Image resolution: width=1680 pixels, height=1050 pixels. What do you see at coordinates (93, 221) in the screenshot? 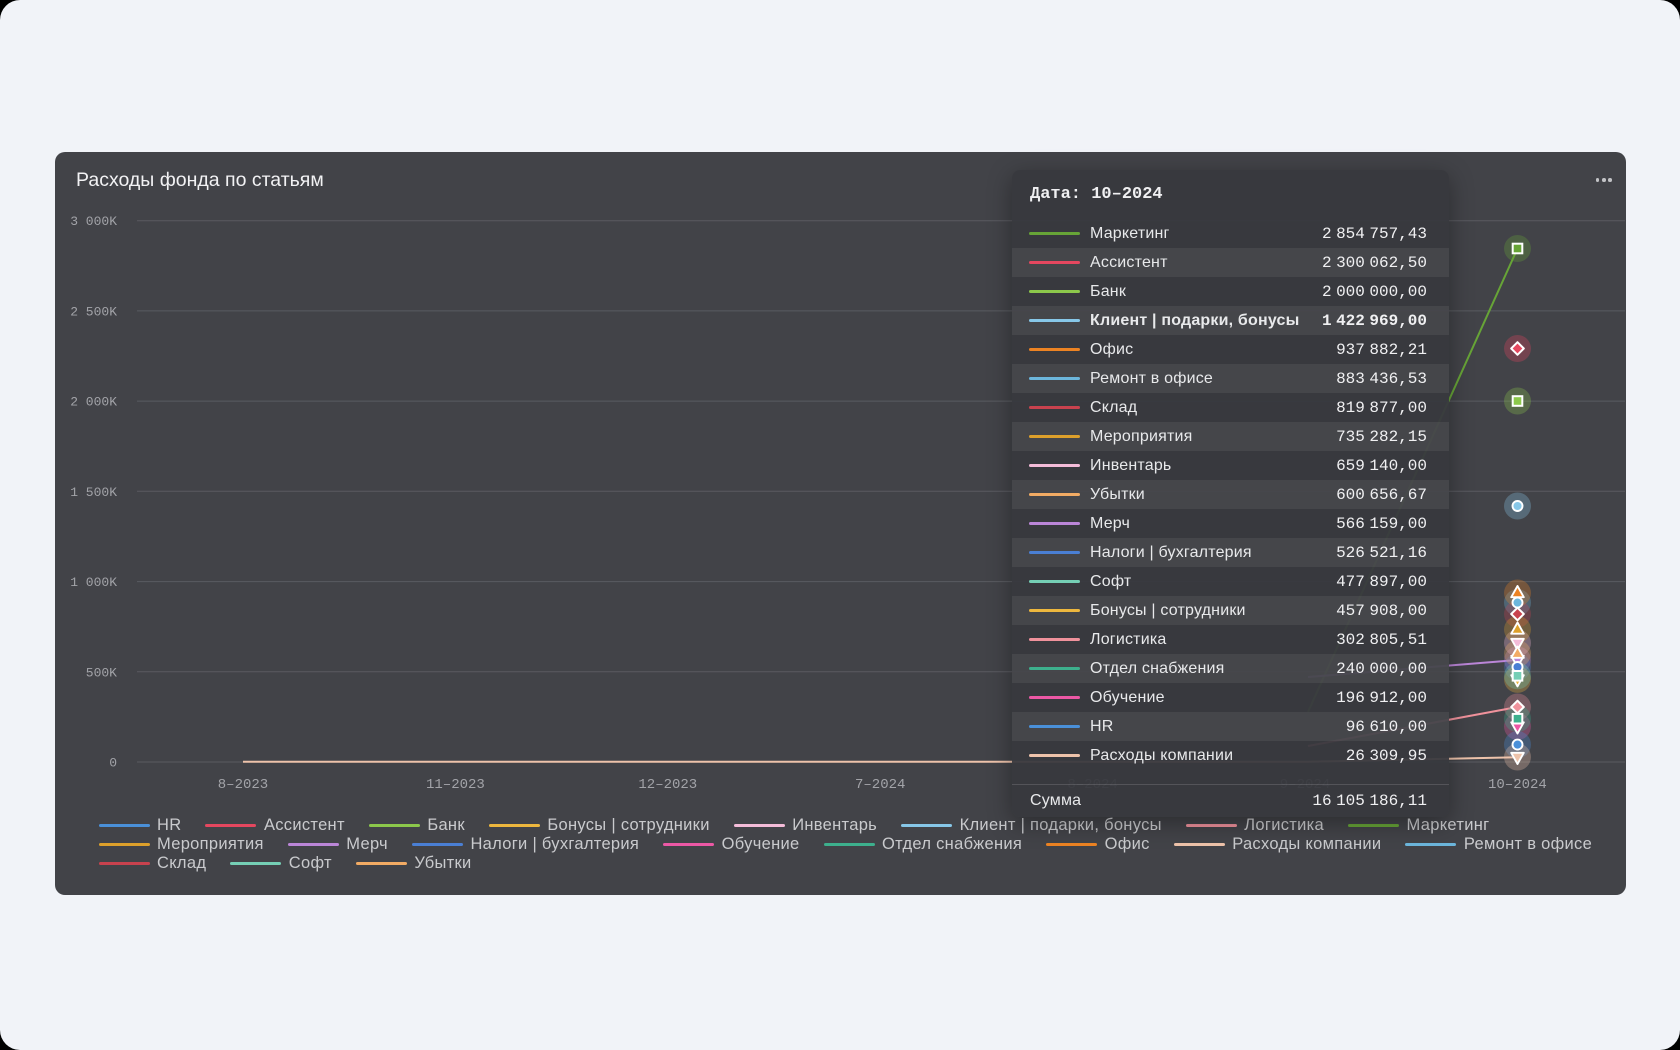
I see `svg-text: 3 000K` at bounding box center [93, 221].